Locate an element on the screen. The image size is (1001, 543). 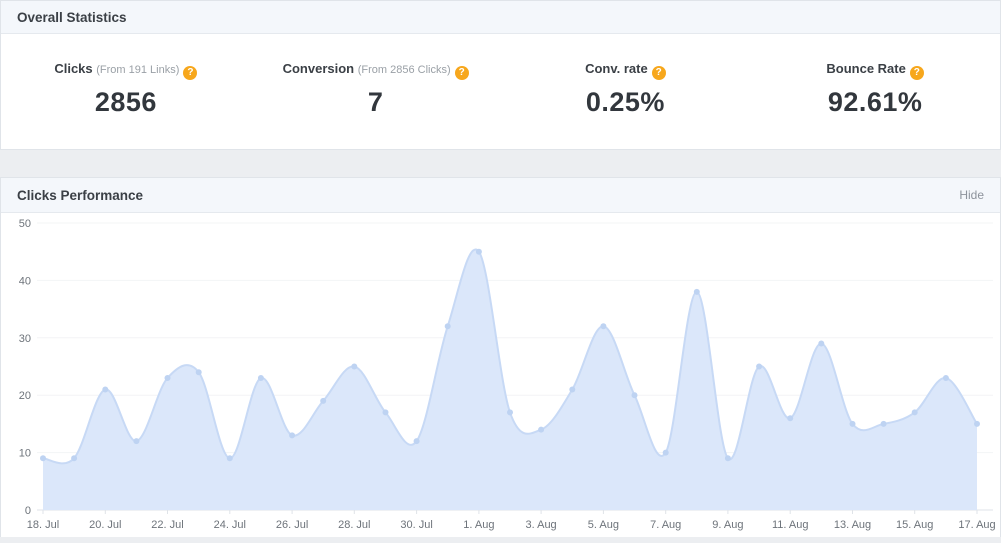
metric-conv-rate-value: 0.25% is located at coordinates (625, 102).